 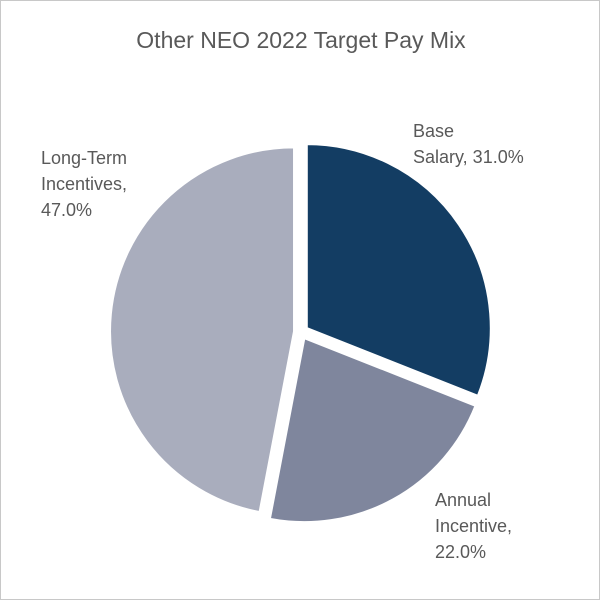 I want to click on pie-slice-annual-incentive, so click(x=372, y=430).